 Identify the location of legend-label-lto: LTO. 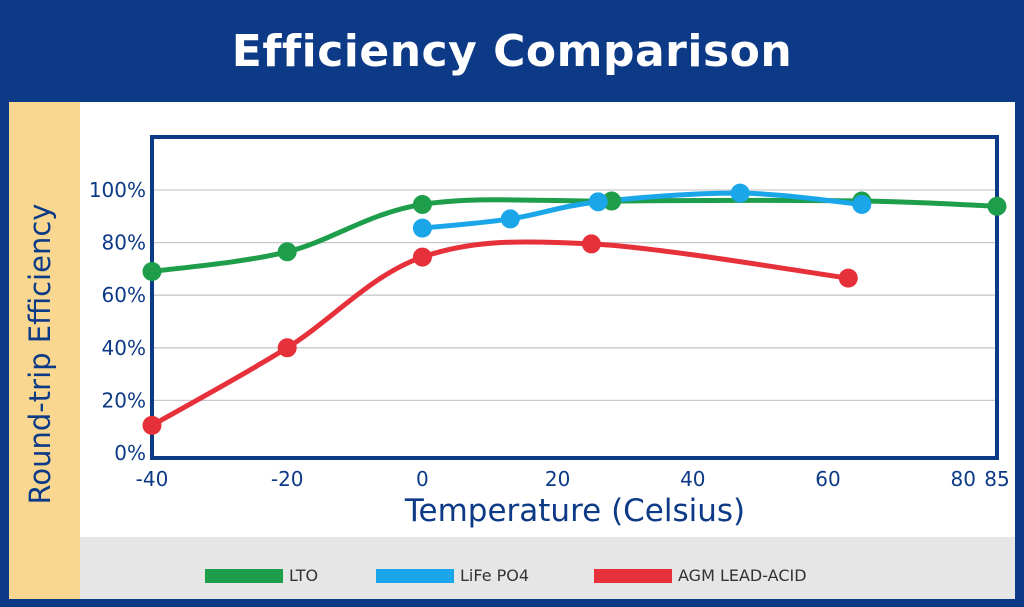
(304, 575).